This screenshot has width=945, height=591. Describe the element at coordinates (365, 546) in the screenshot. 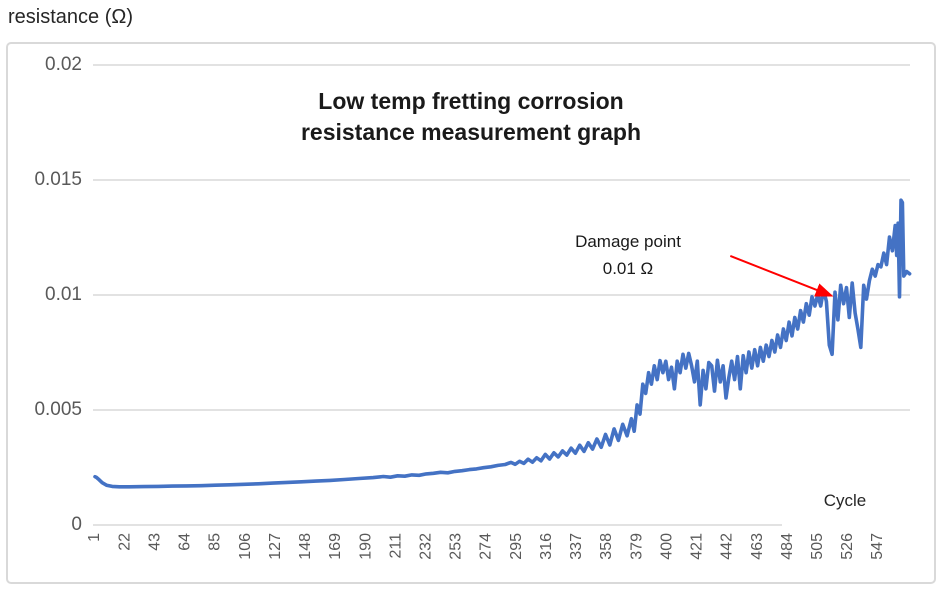

I see `x-tick-label: 190` at that location.